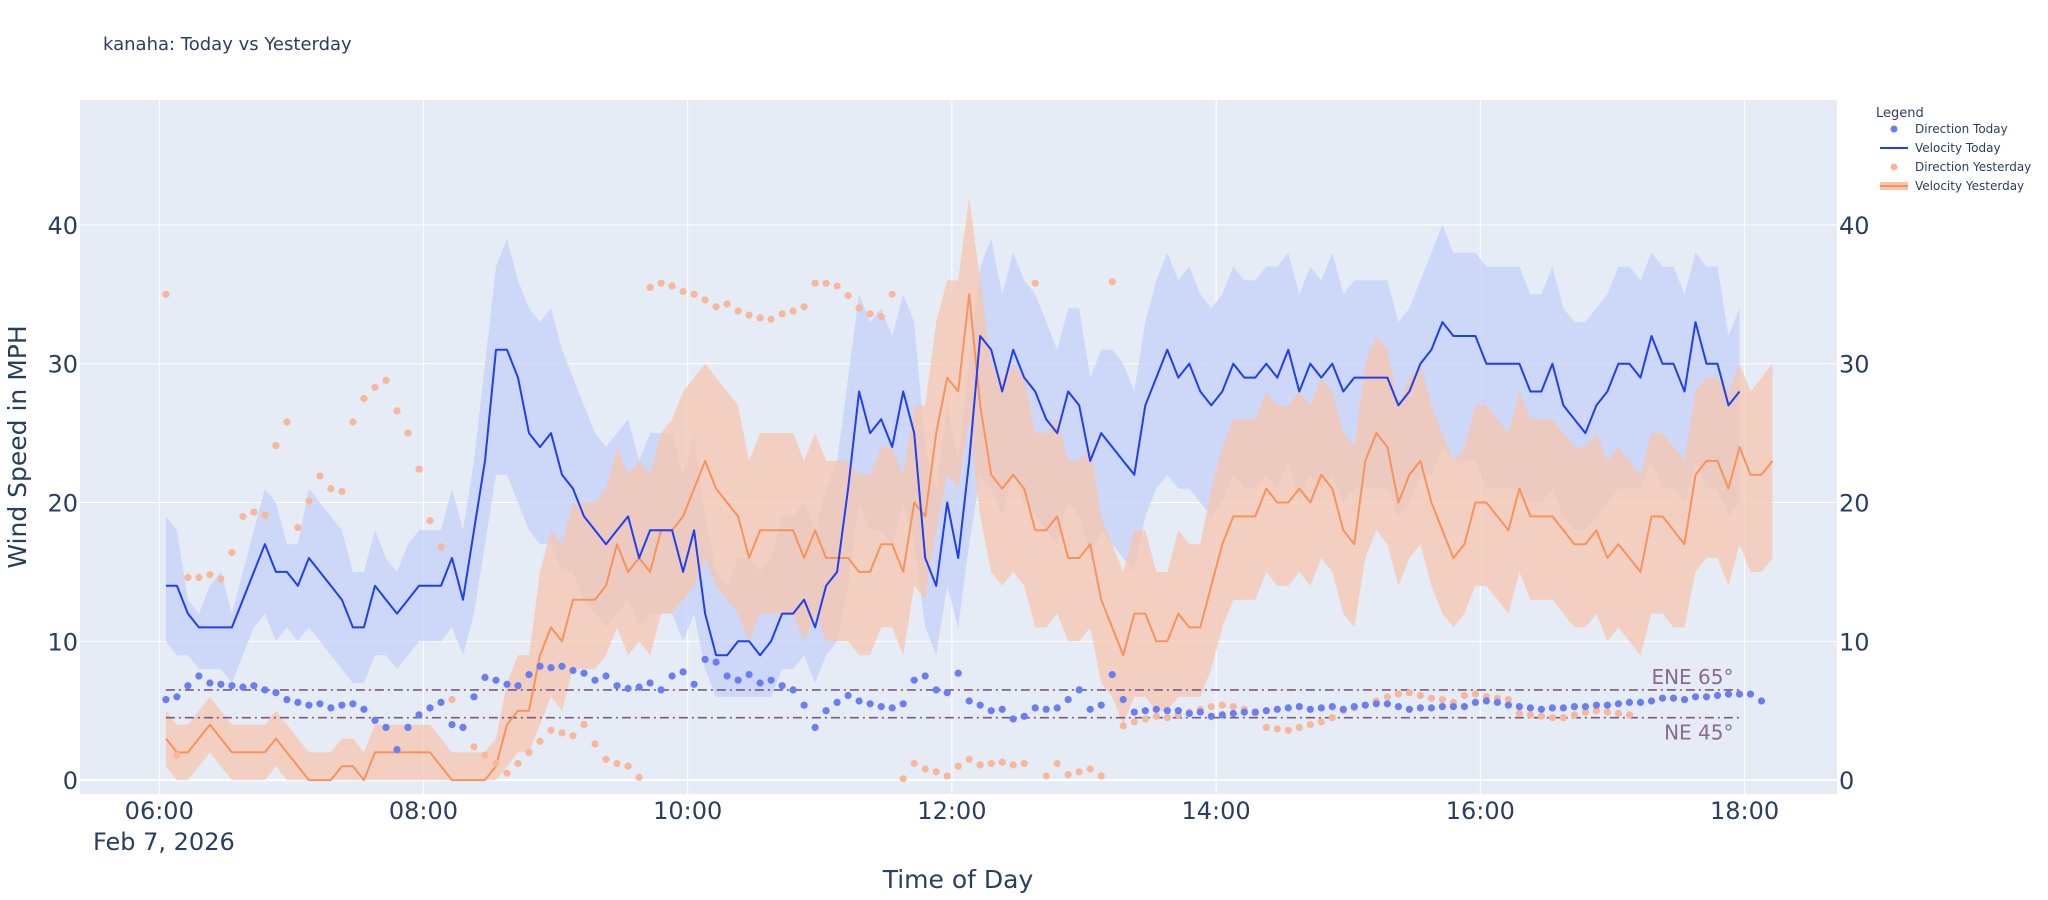 The width and height of the screenshot is (2048, 900). I want to click on y-axis-title: Wind Speed in MPH, so click(17, 446).